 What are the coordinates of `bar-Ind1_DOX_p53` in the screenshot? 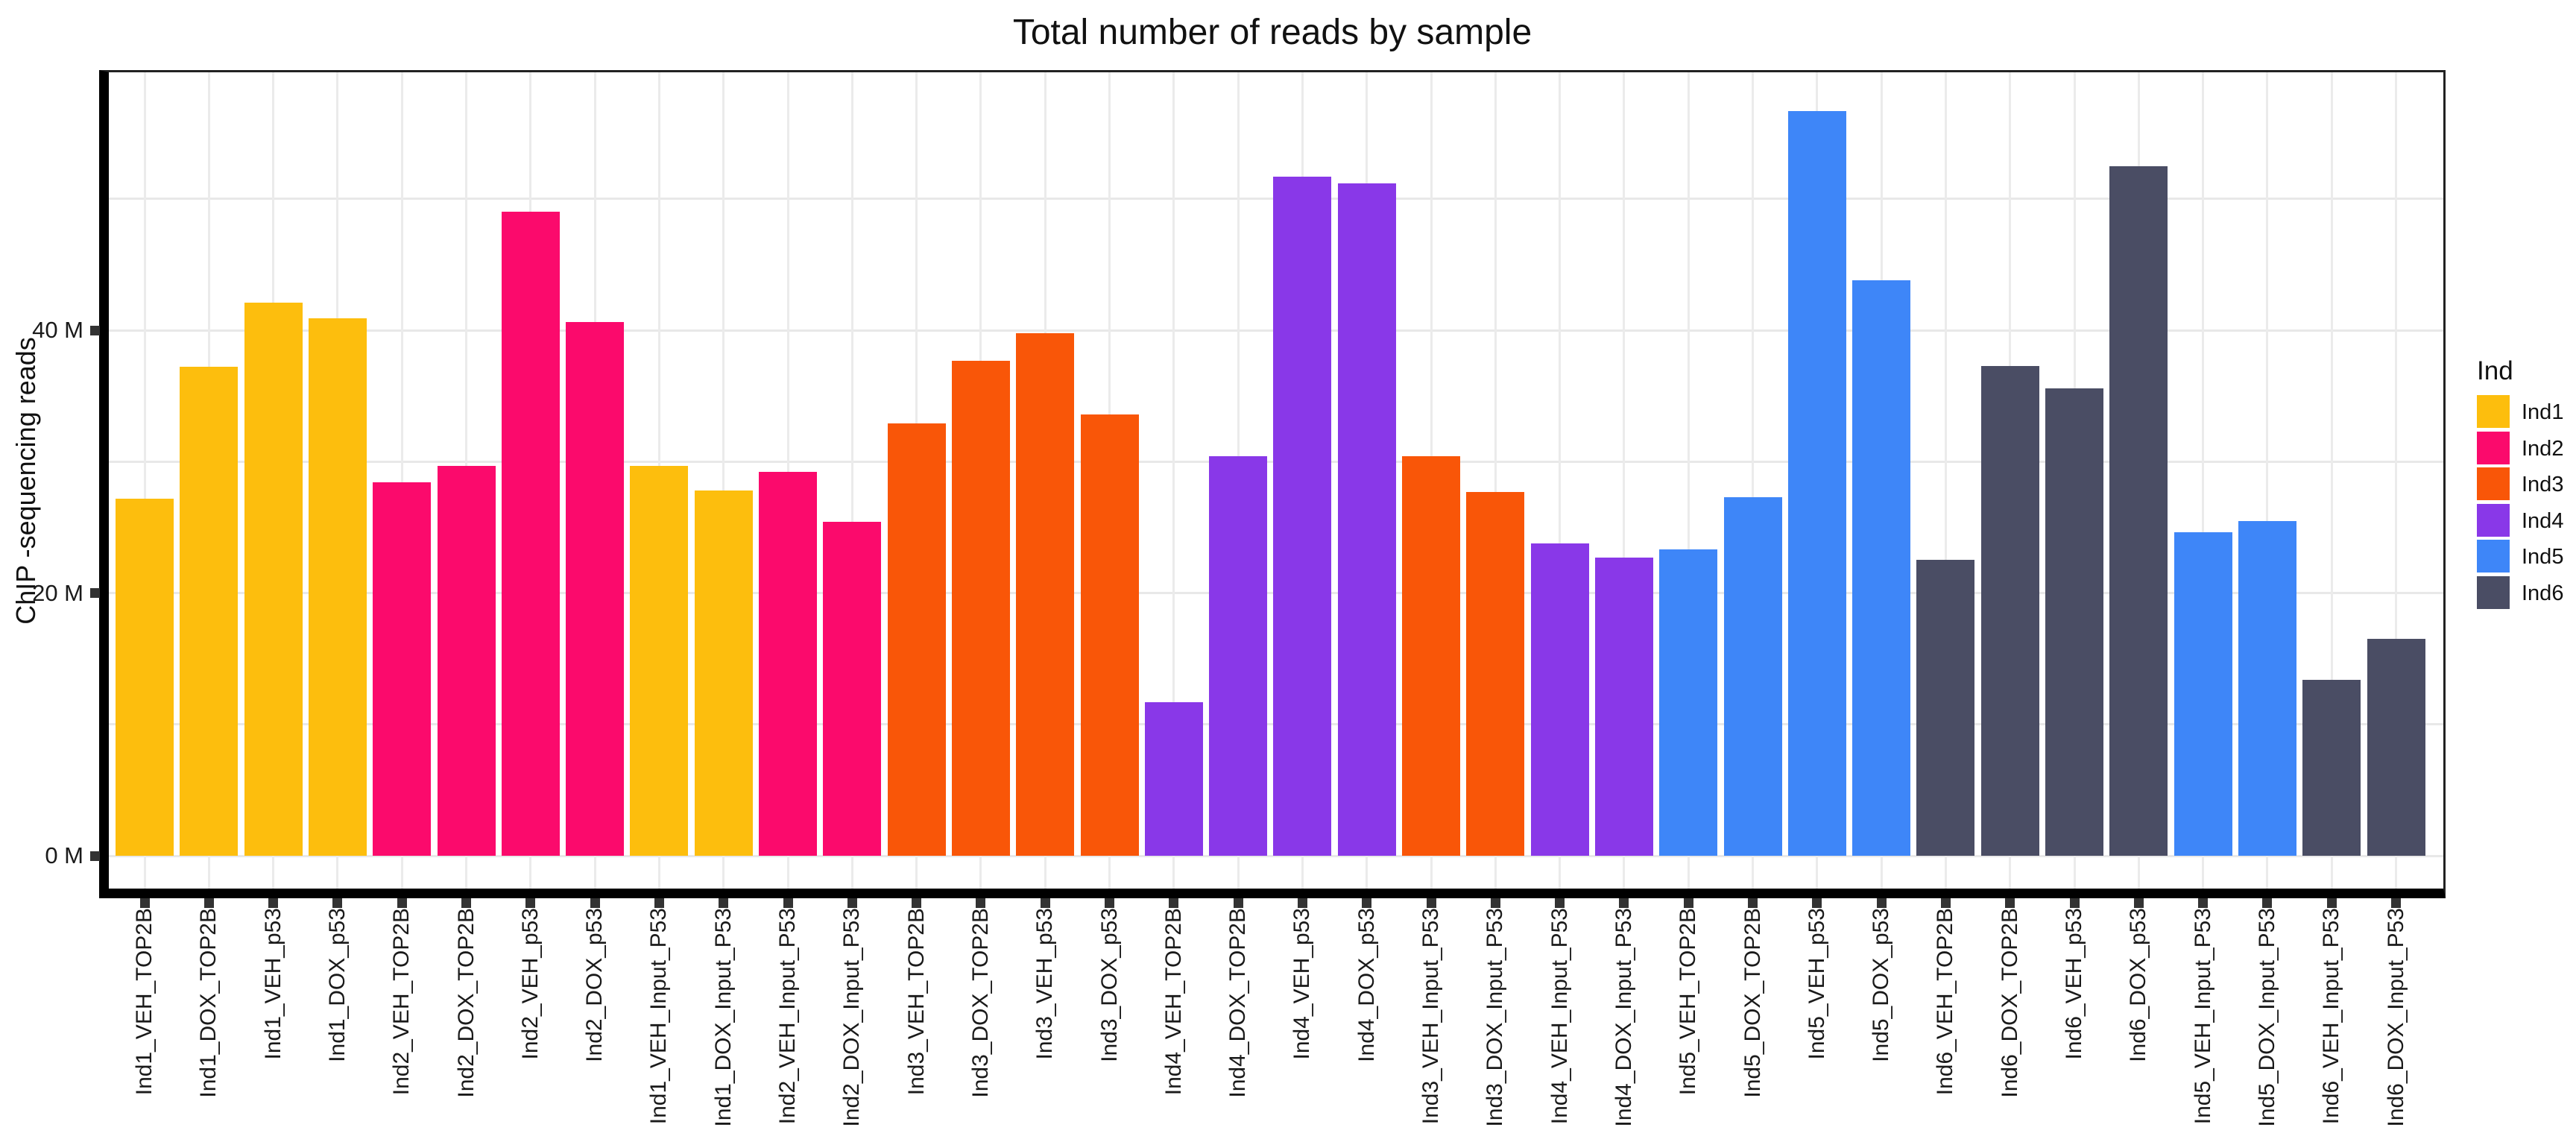 It's located at (337, 587).